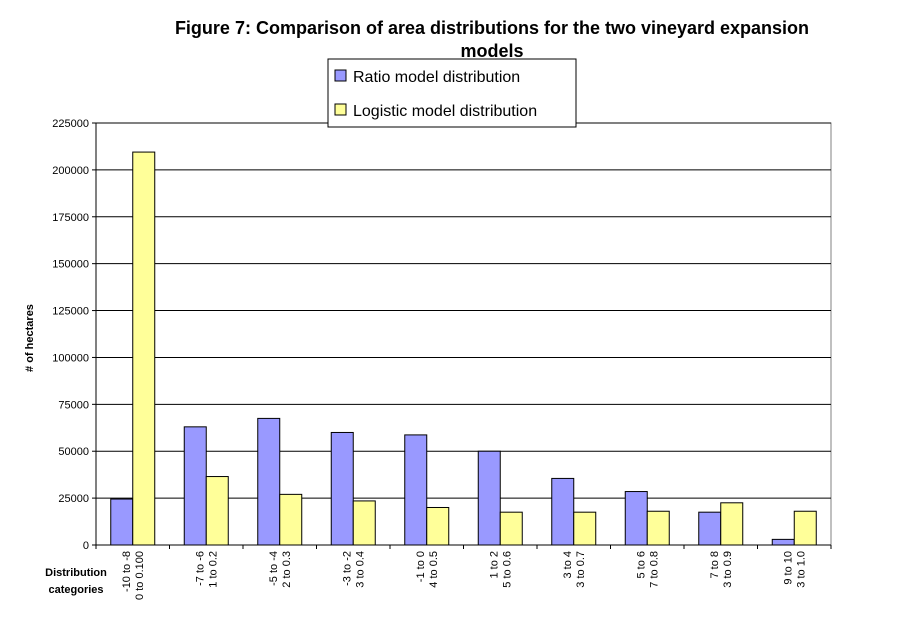 This screenshot has height=623, width=911. What do you see at coordinates (788, 568) in the screenshot?
I see `x-tick-label: 9 to 10` at bounding box center [788, 568].